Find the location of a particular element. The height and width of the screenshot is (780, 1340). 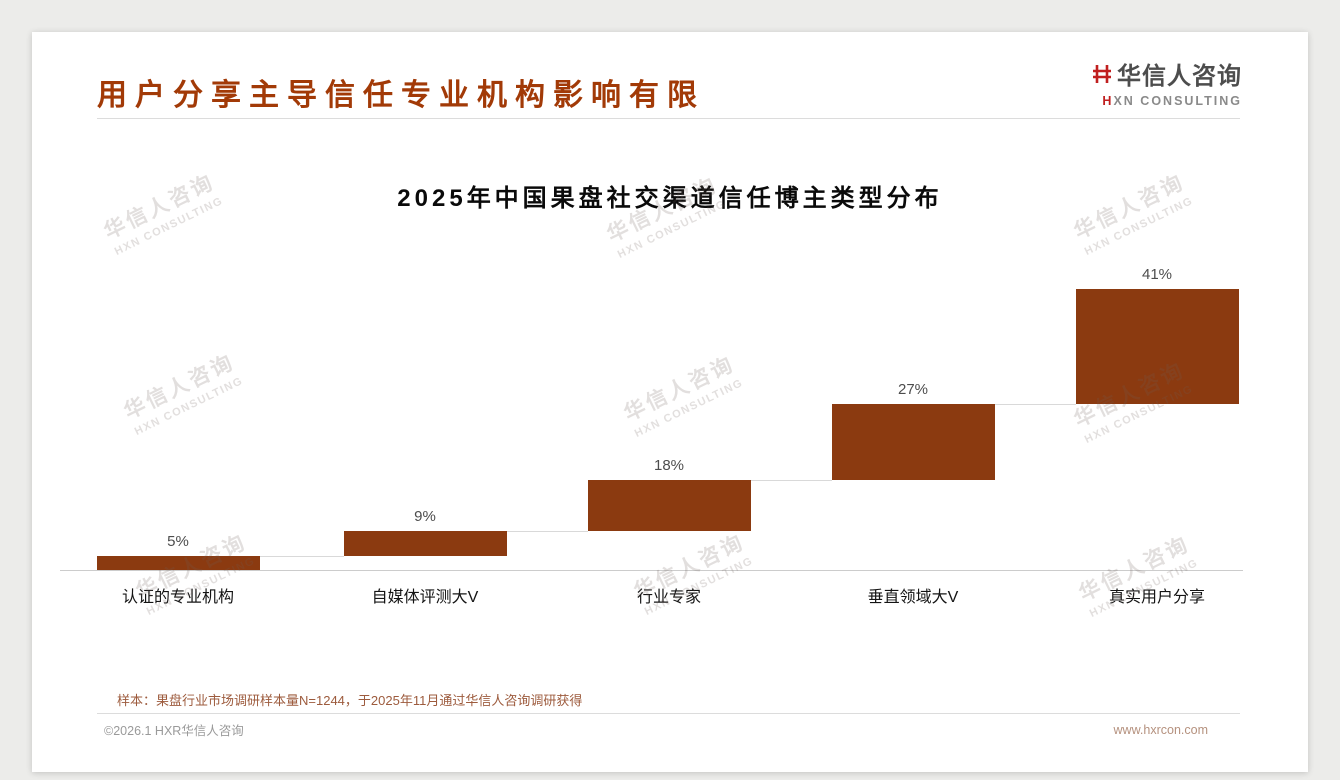

category-label: 认证的专业机构 is located at coordinates (177, 597).